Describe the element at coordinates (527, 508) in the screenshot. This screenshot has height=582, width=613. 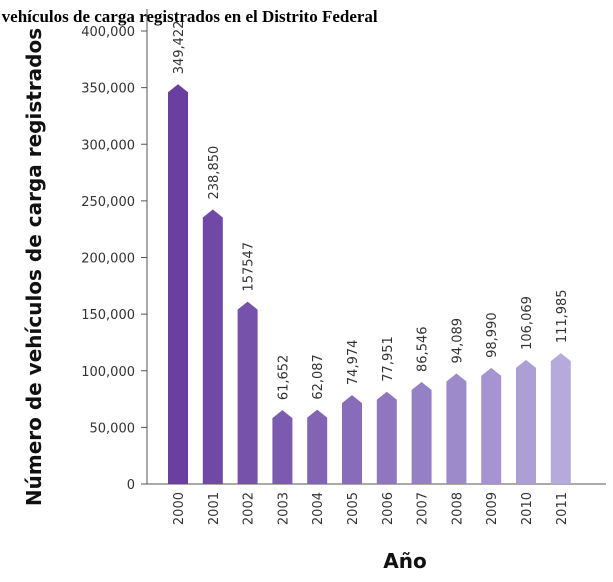
I see `x-tick-label: 2010` at that location.